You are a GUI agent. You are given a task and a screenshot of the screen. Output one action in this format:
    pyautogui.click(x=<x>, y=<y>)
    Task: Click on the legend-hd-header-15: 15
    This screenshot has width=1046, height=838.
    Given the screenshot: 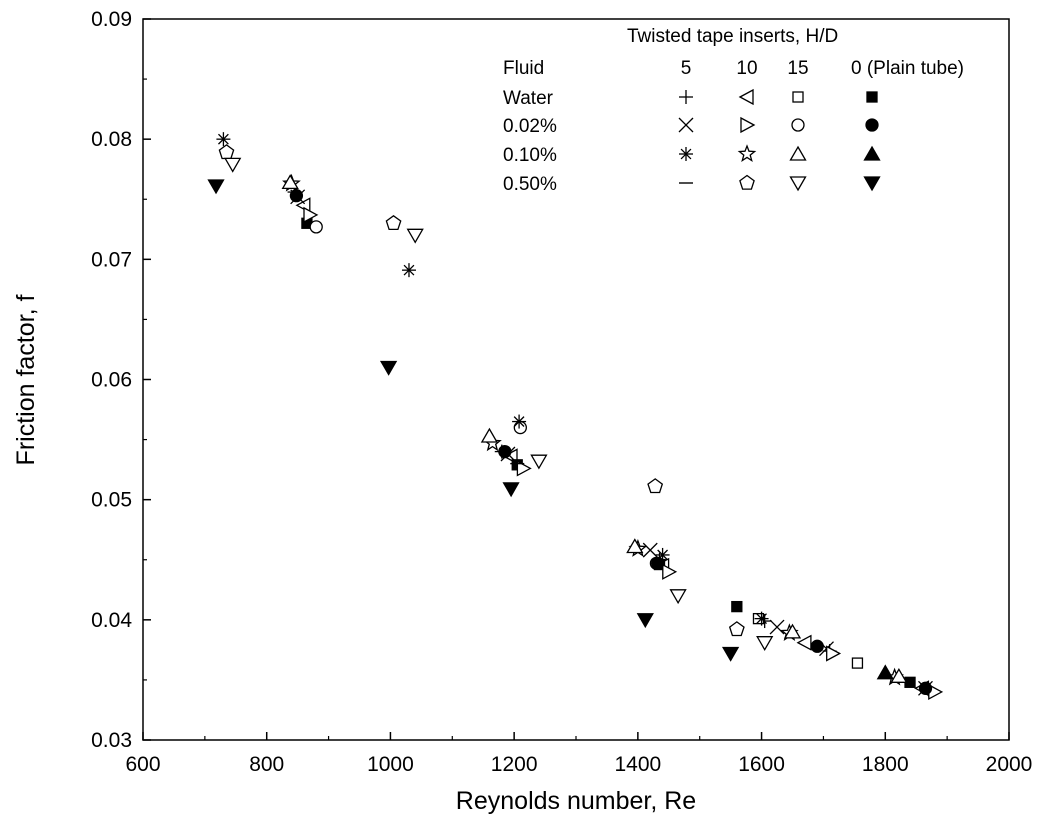 What is the action you would take?
    pyautogui.click(x=797, y=68)
    